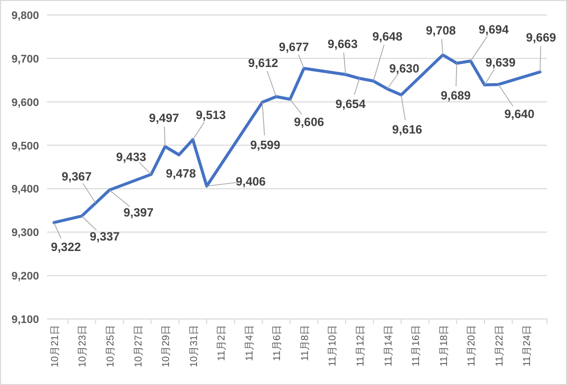  I want to click on data-label: 9,640, so click(519, 113).